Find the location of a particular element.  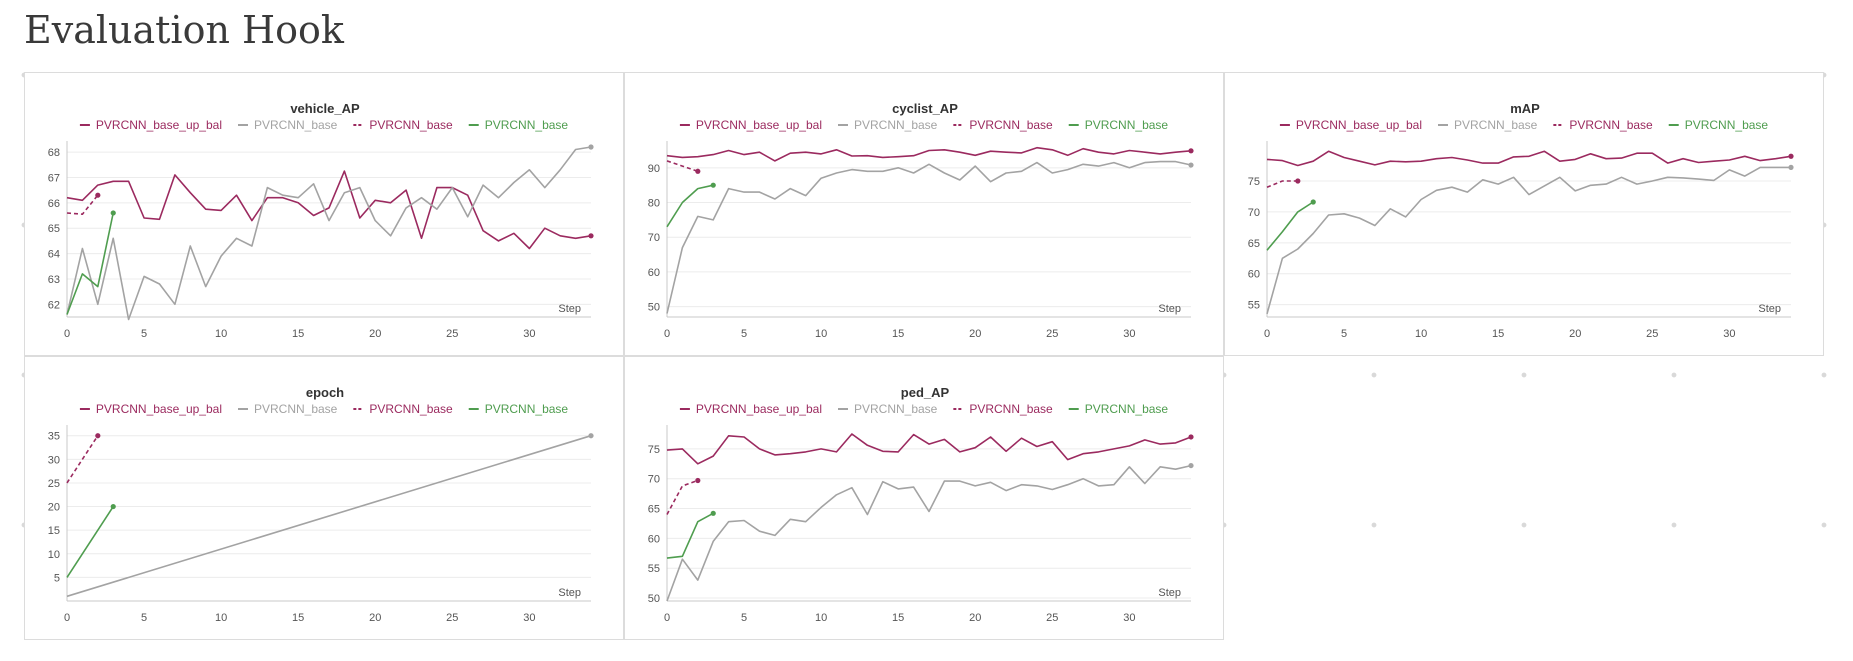

y-tick-label: 67 is located at coordinates (54, 178).